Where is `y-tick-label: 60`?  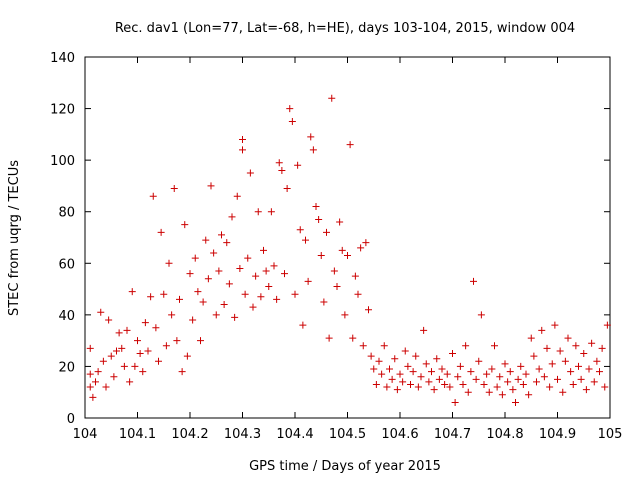 y-tick-label: 60 is located at coordinates (66, 264).